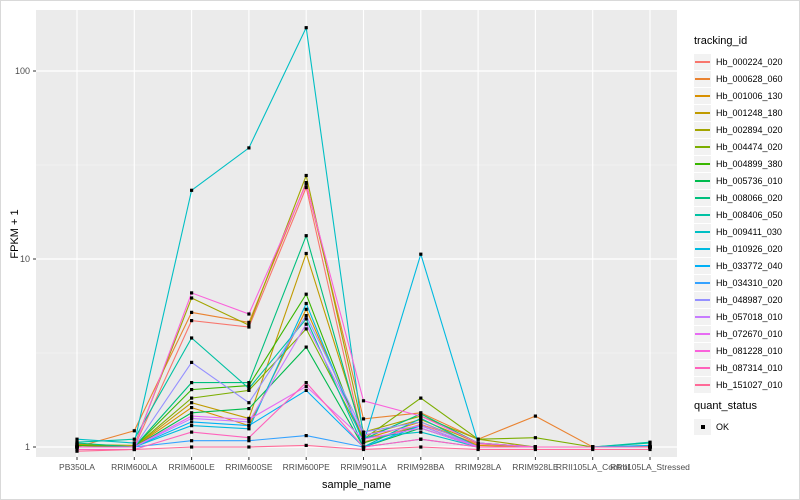 The width and height of the screenshot is (800, 500). What do you see at coordinates (738, 248) in the screenshot?
I see `legend-entry: Hb_010926_020` at bounding box center [738, 248].